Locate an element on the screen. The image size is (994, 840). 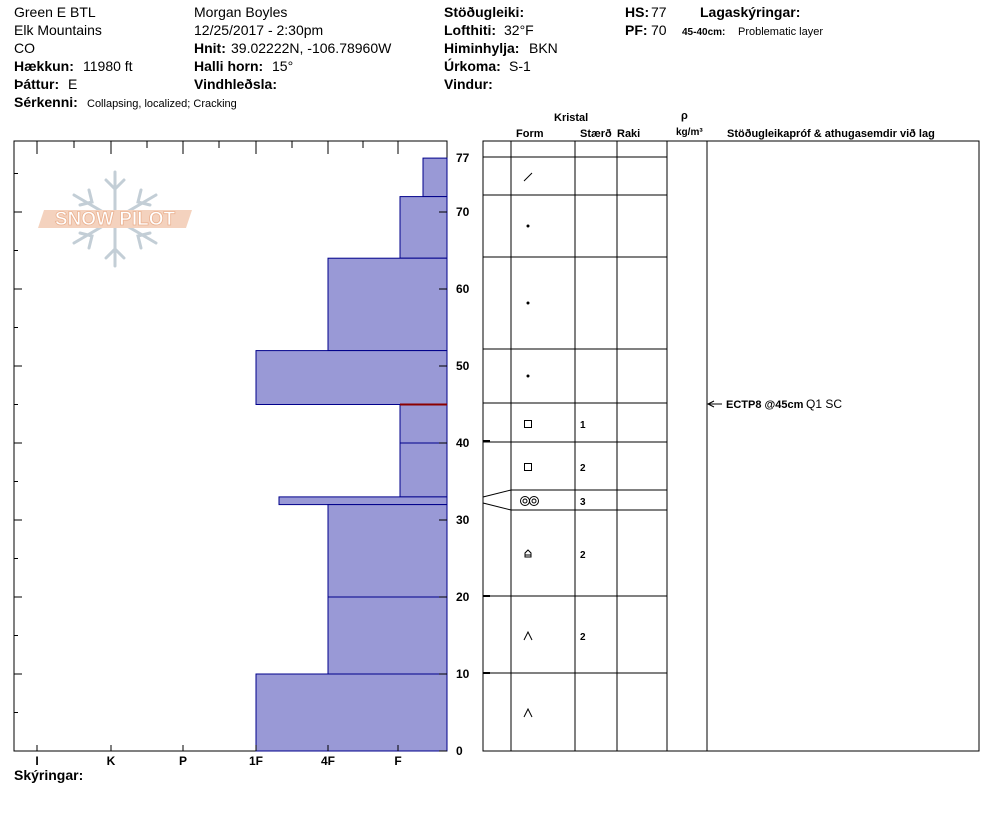
hardness-tick-label: P is located at coordinates (183, 761).